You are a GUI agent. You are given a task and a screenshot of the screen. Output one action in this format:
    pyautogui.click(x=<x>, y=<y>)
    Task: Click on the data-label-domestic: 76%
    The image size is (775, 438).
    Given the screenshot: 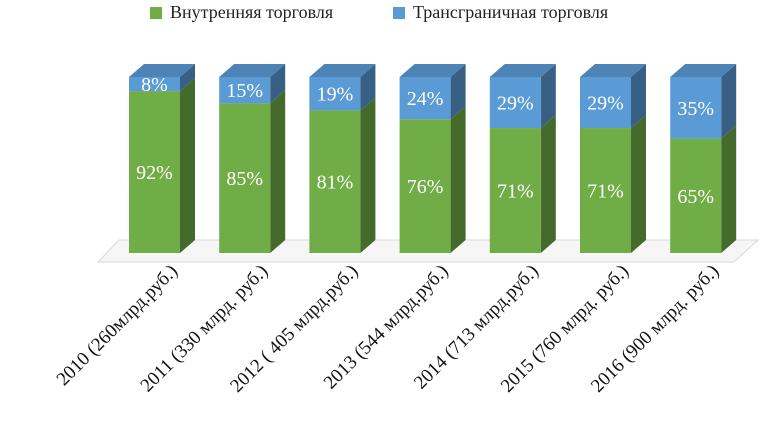 What is the action you would take?
    pyautogui.click(x=425, y=187)
    